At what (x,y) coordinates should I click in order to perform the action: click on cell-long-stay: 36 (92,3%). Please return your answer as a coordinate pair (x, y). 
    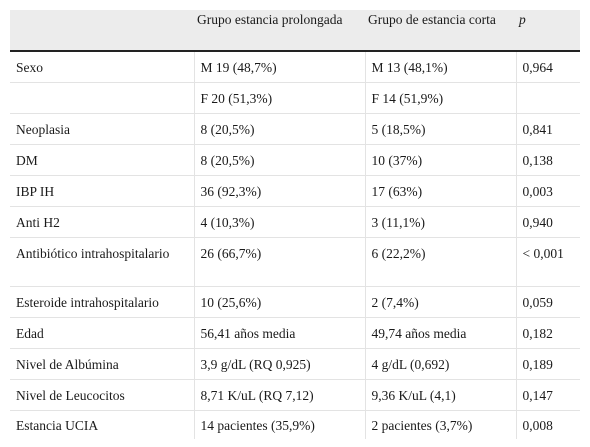
    Looking at the image, I should click on (279, 191).